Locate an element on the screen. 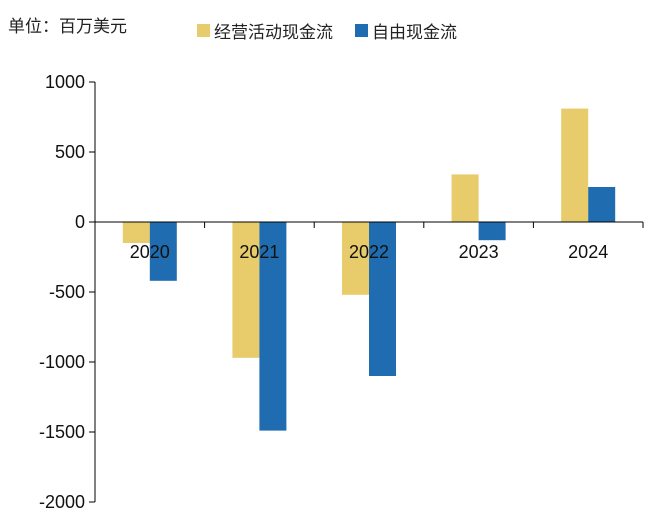  legend: 经营活动现金流 自由现金流 is located at coordinates (327, 30).